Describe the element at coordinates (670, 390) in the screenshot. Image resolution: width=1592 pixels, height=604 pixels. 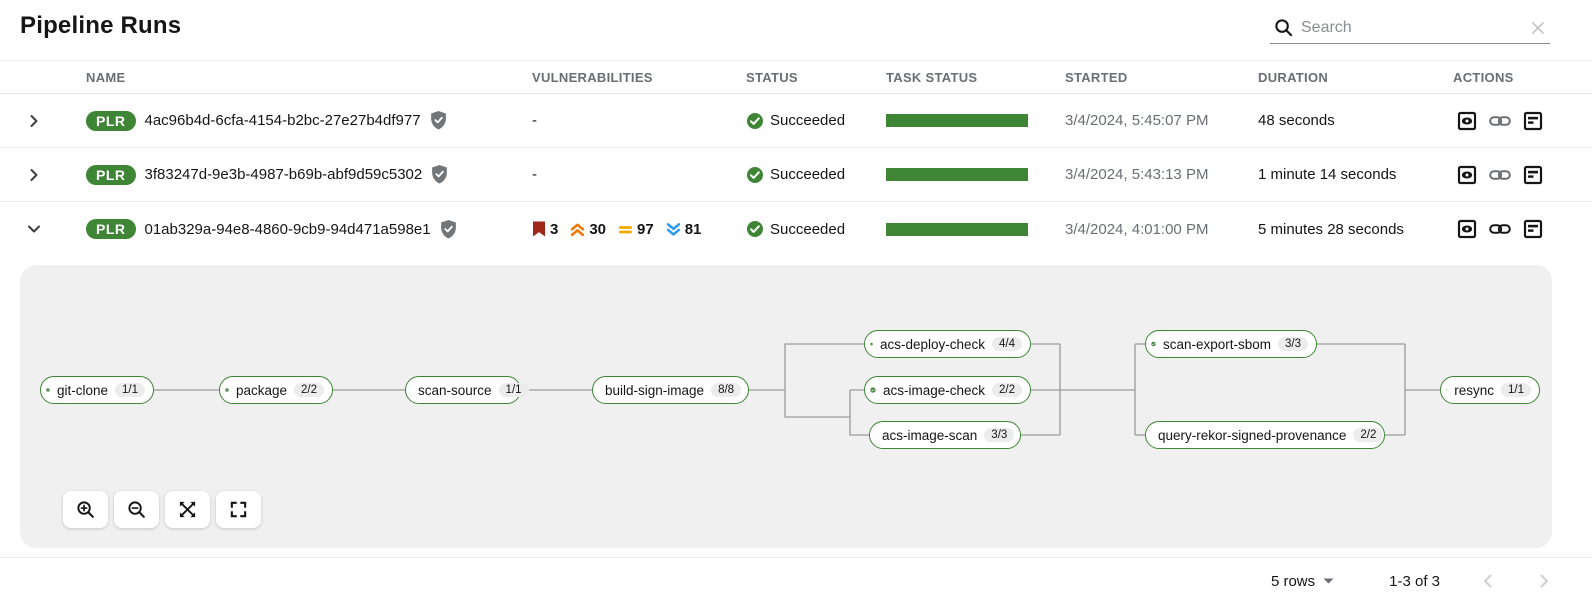
I see `task-node-build-sign-image: build-sign-image 8/8` at that location.